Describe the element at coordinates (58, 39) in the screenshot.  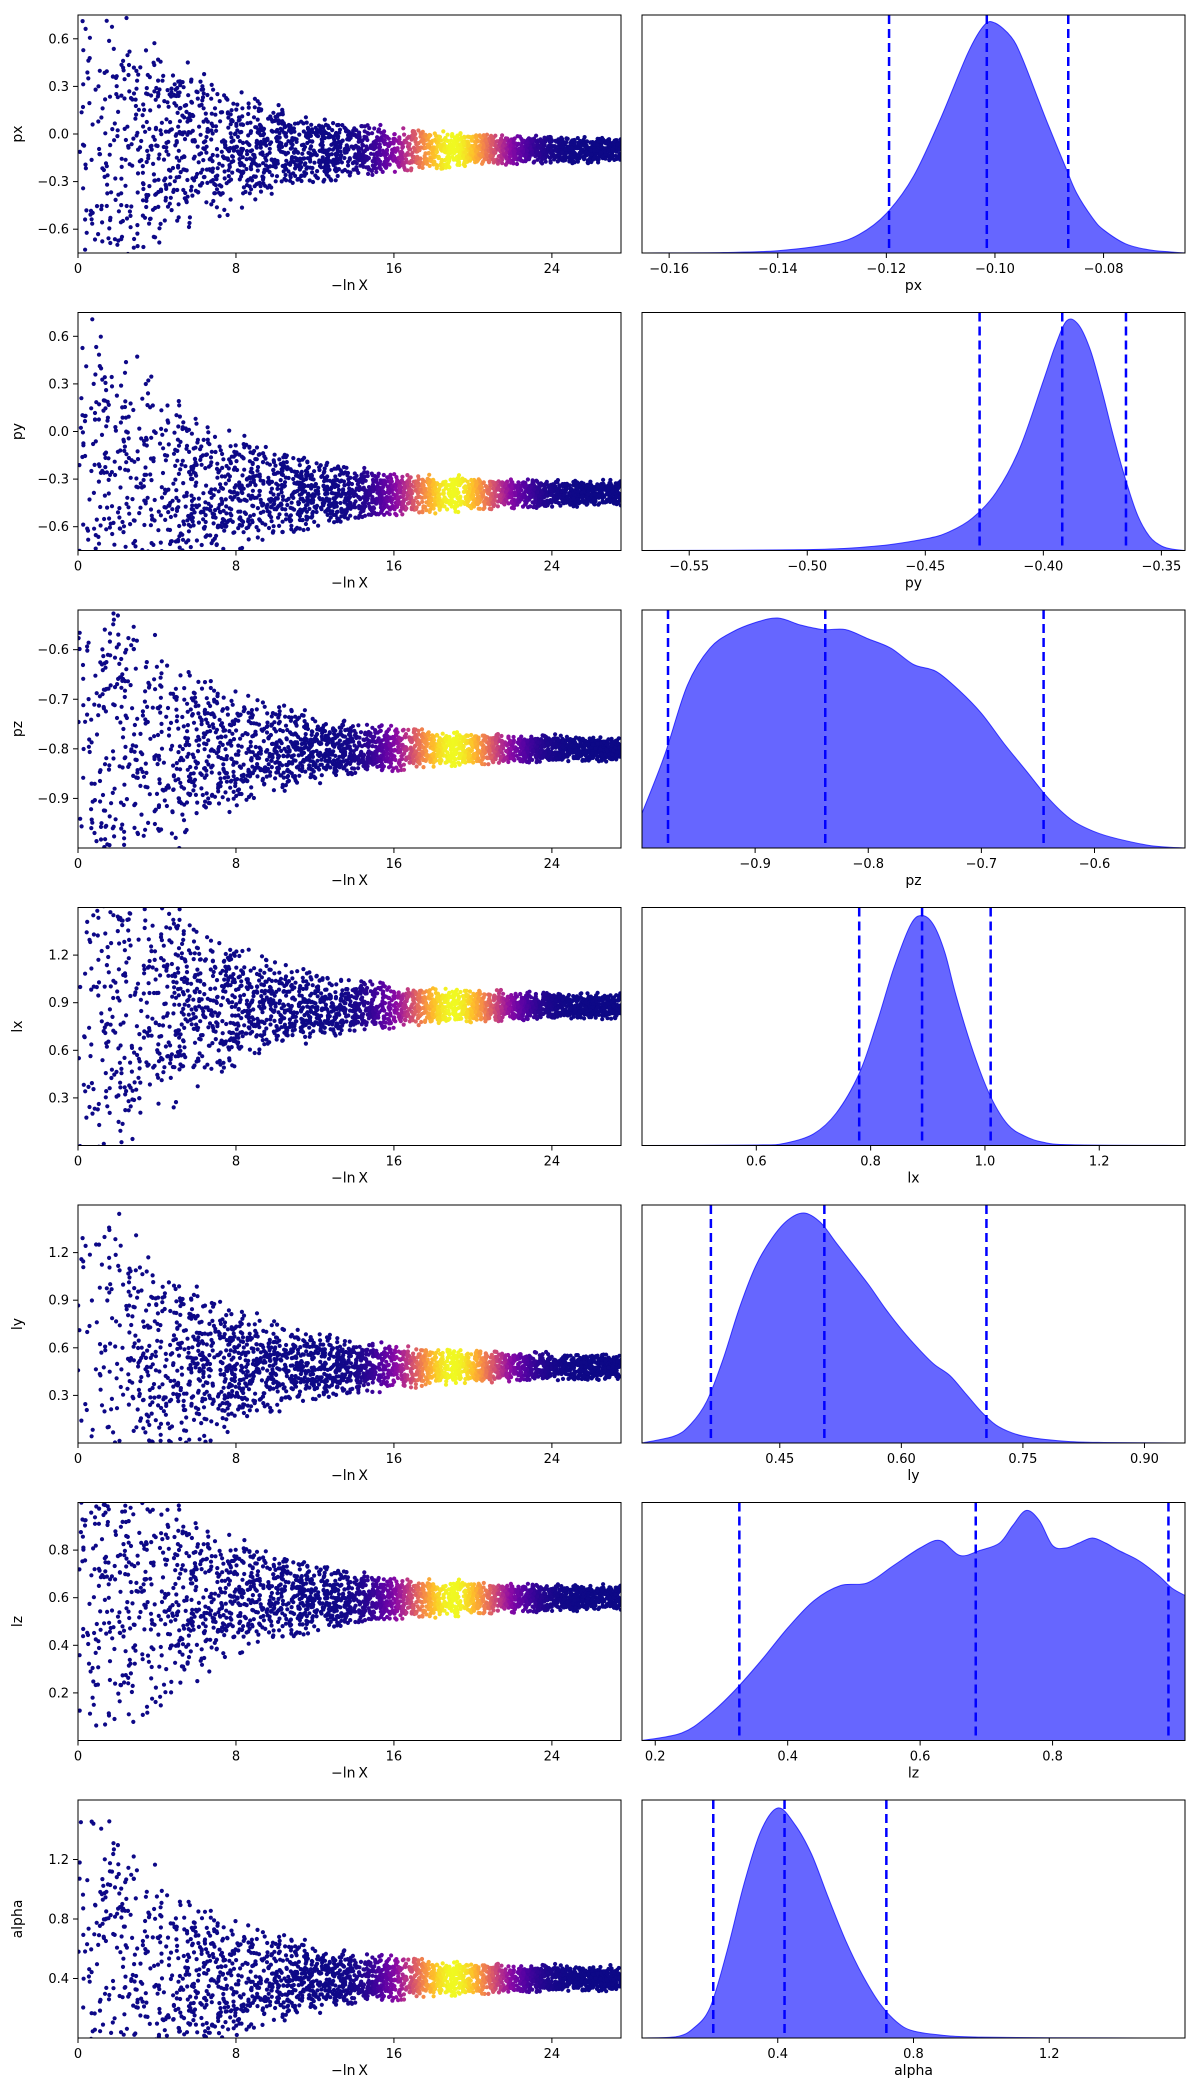
I see `trace-ytick-label: 0.6` at that location.